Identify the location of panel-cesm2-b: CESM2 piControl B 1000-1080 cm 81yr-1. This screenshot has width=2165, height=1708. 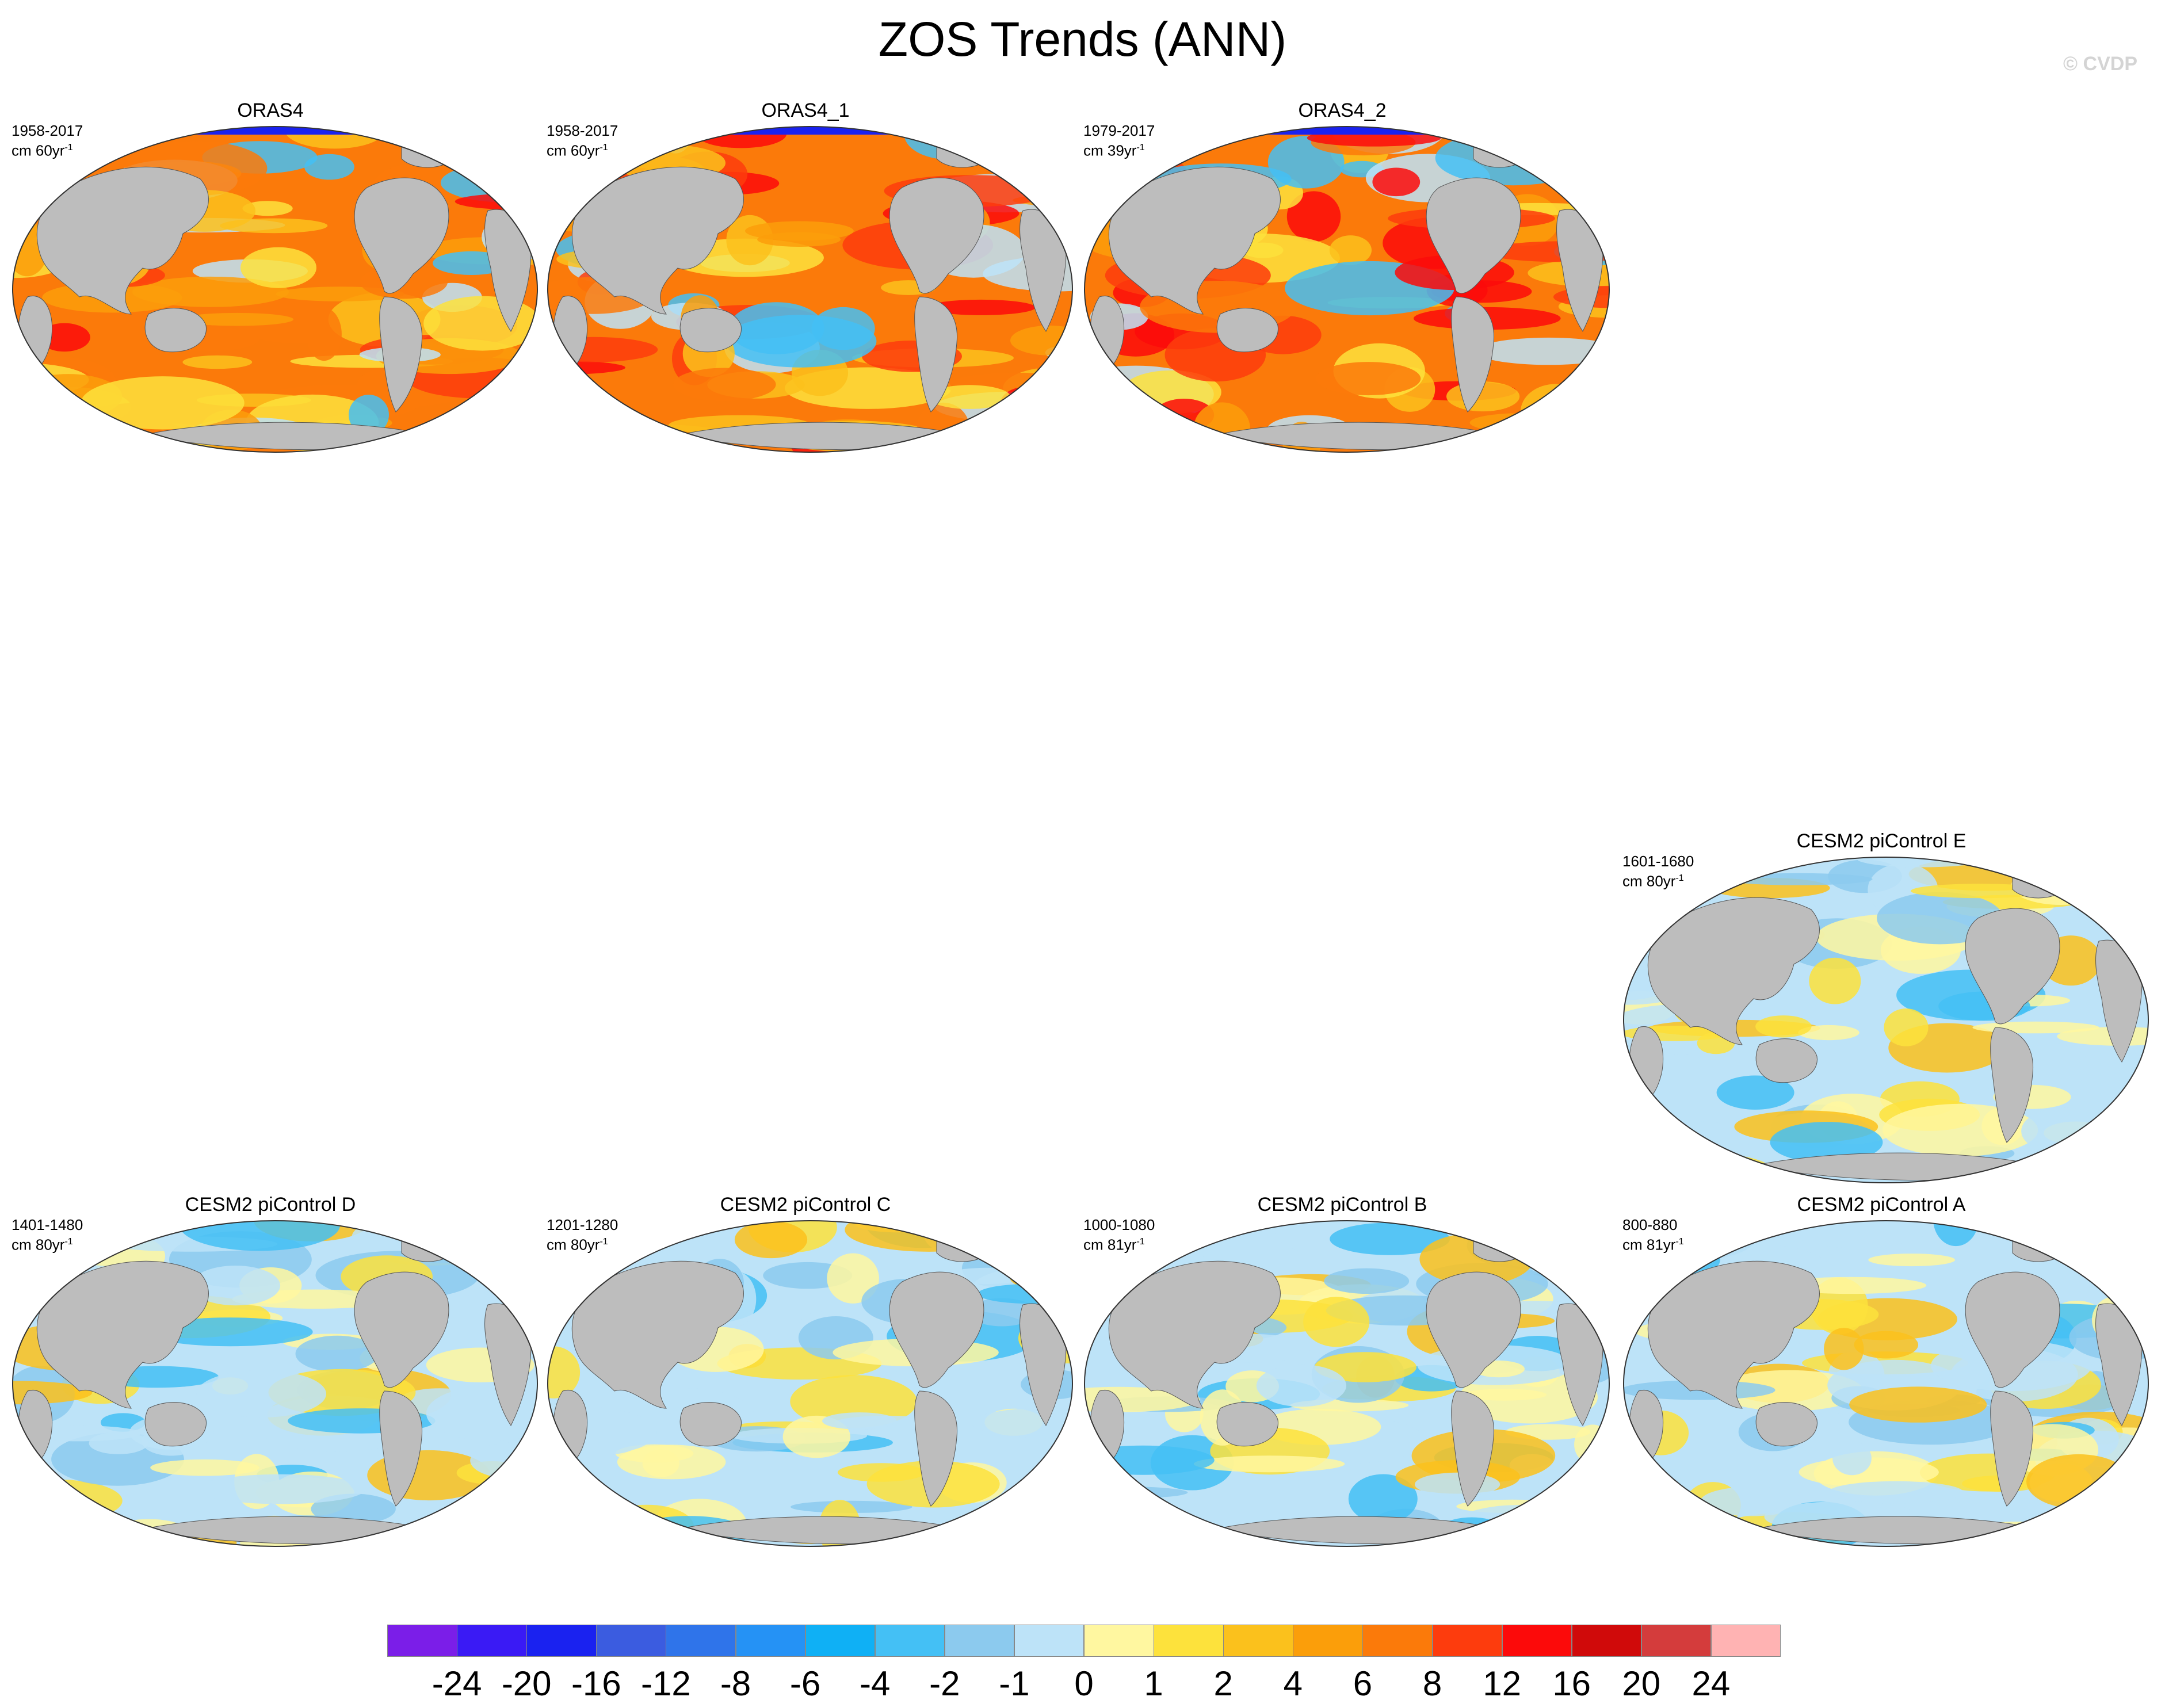
(1342, 1371).